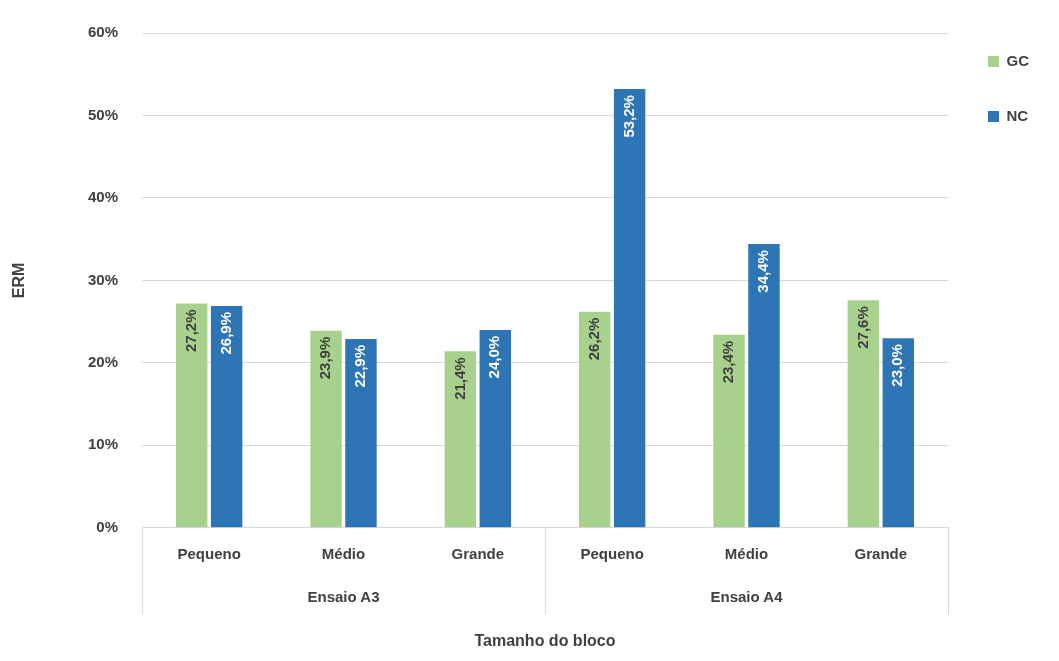 The image size is (1059, 661). What do you see at coordinates (102, 197) in the screenshot?
I see `y-tick-label: 40%` at bounding box center [102, 197].